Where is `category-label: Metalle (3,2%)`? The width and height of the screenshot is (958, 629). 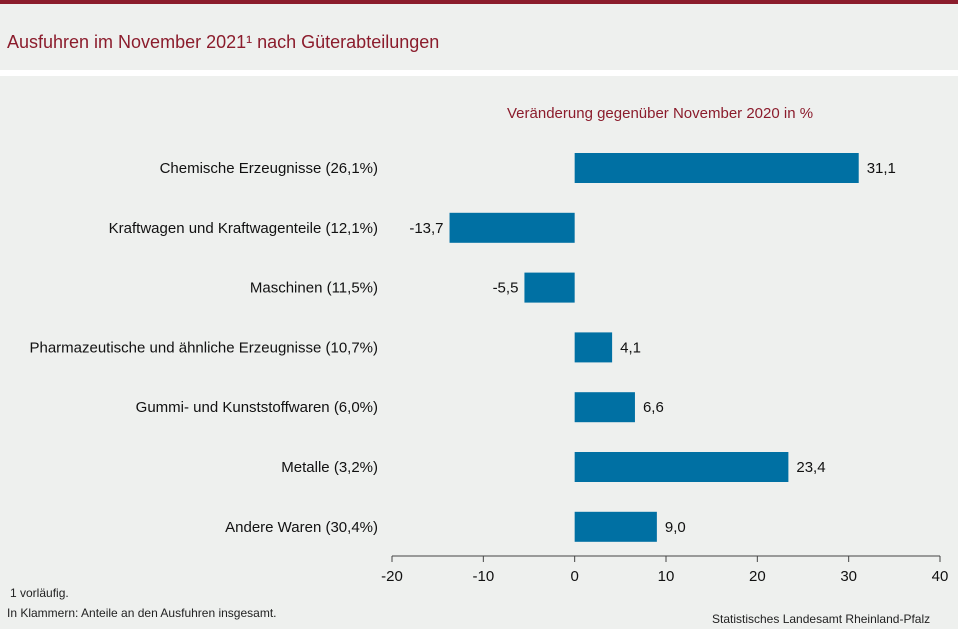 category-label: Metalle (3,2%) is located at coordinates (329, 467).